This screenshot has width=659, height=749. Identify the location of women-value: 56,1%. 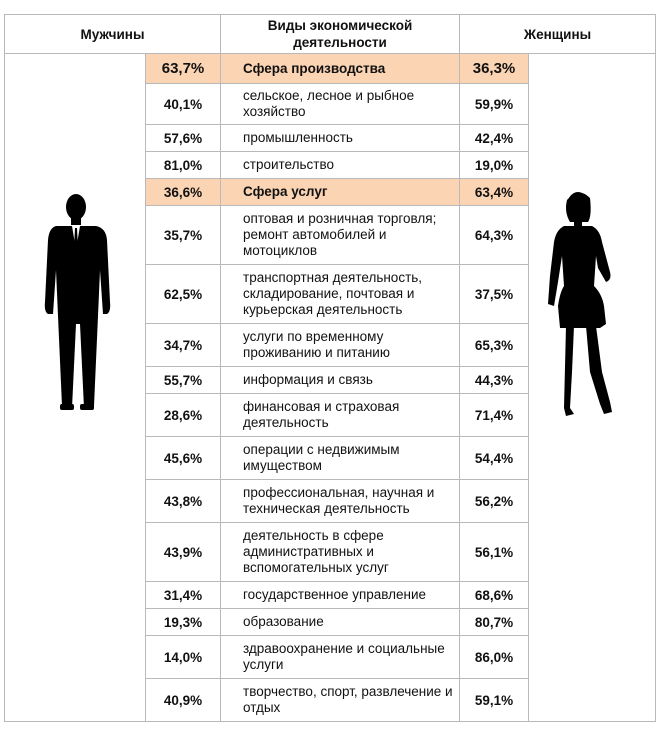
(494, 552).